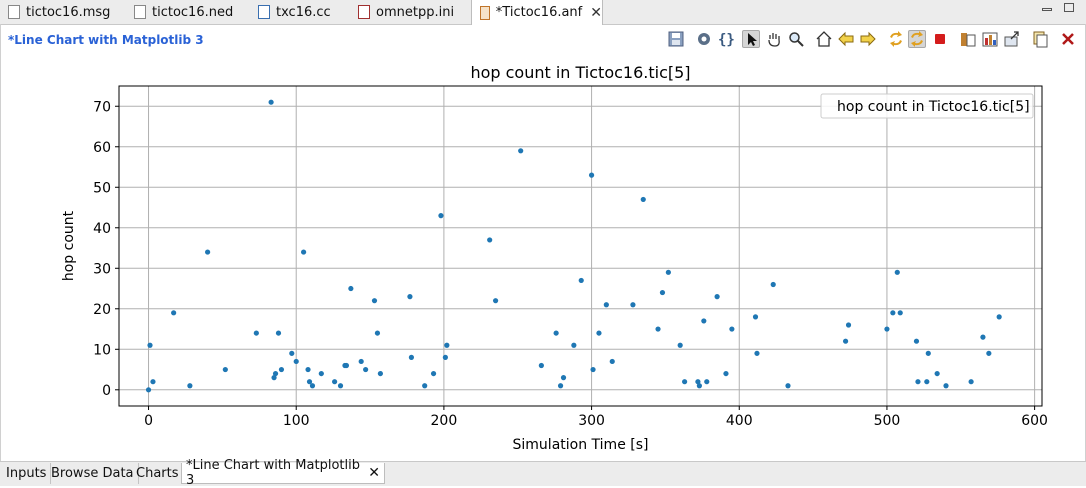 This screenshot has height=488, width=1086. What do you see at coordinates (102, 107) in the screenshot?
I see `y-tick-label: 70` at bounding box center [102, 107].